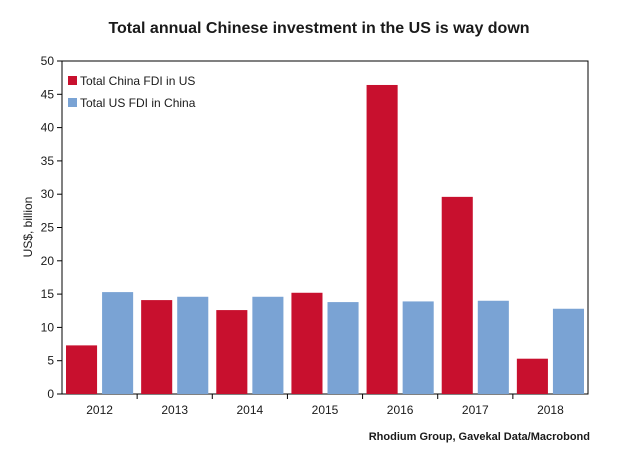 This screenshot has width=622, height=452. I want to click on bar-us-fdi-2014, so click(268, 345).